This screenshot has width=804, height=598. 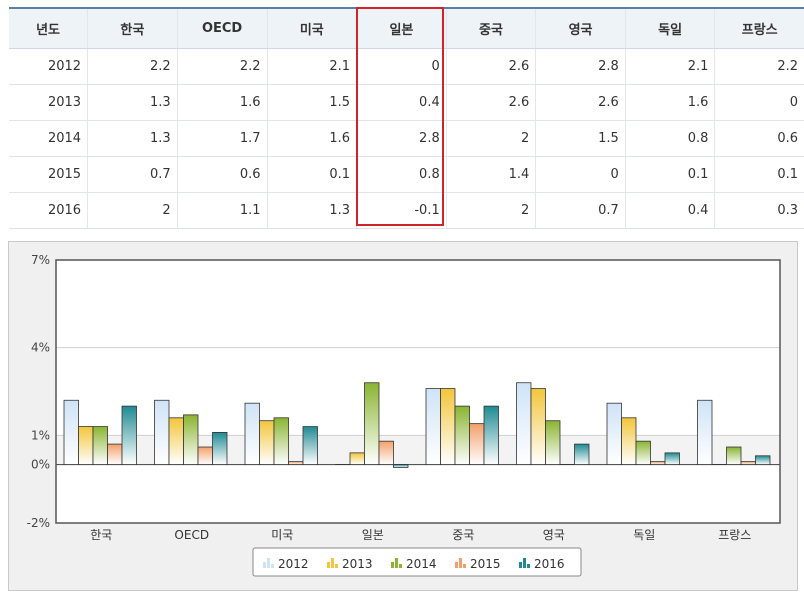 I want to click on table-cell: 2012, so click(x=49, y=66).